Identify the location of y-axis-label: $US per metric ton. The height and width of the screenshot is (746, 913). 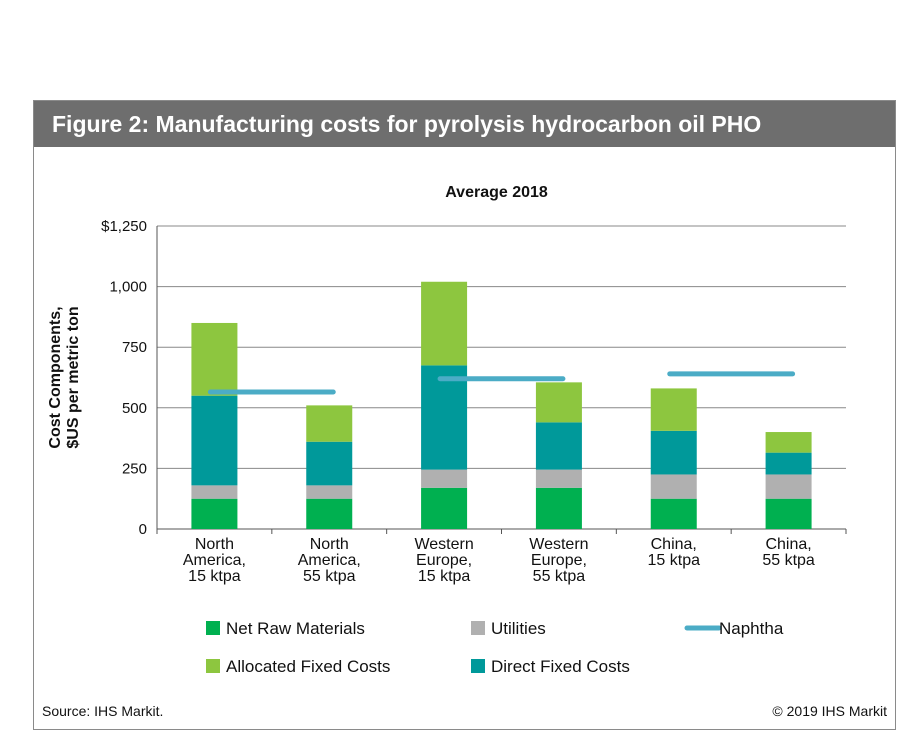
(73, 377).